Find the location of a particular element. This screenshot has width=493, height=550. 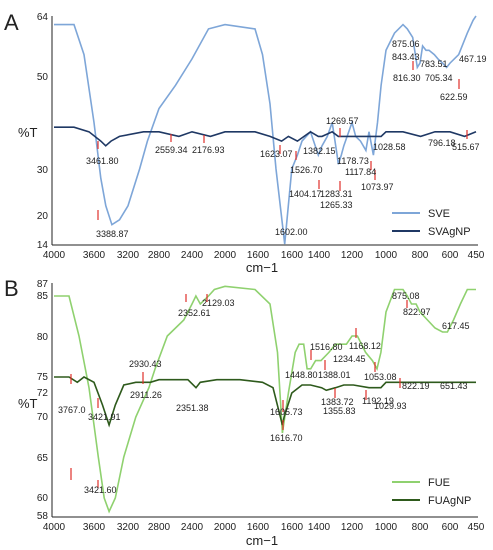

peak-label: 2176.93 is located at coordinates (208, 150).